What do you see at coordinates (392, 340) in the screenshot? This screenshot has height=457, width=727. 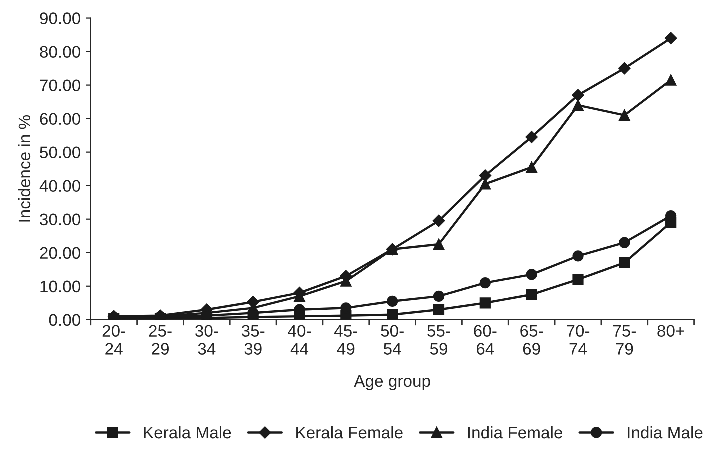 I see `x-tick-label: 50- 54` at bounding box center [392, 340].